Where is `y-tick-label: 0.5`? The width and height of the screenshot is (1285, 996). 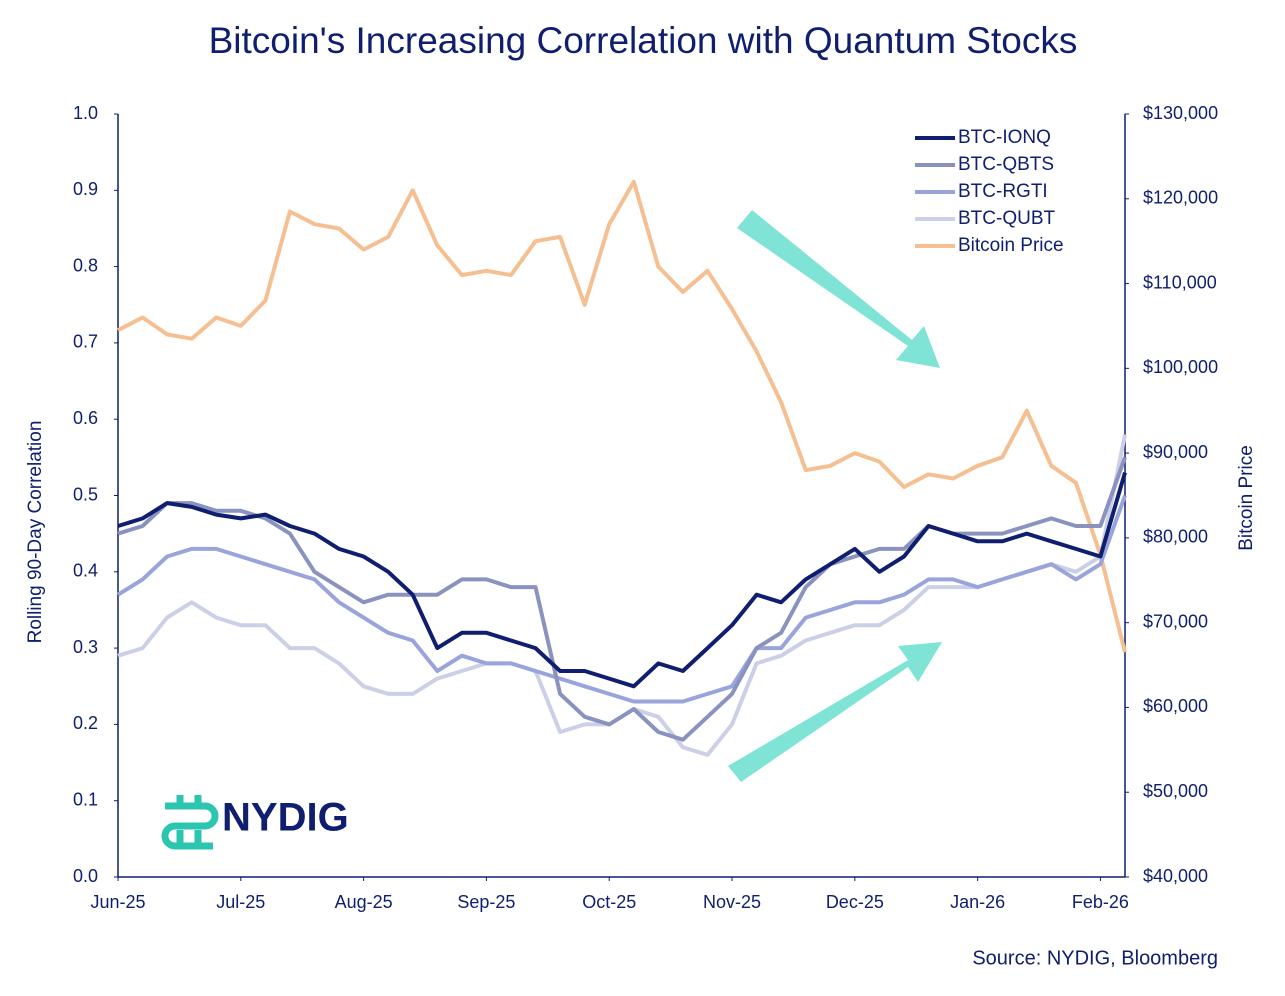 y-tick-label: 0.5 is located at coordinates (85, 494).